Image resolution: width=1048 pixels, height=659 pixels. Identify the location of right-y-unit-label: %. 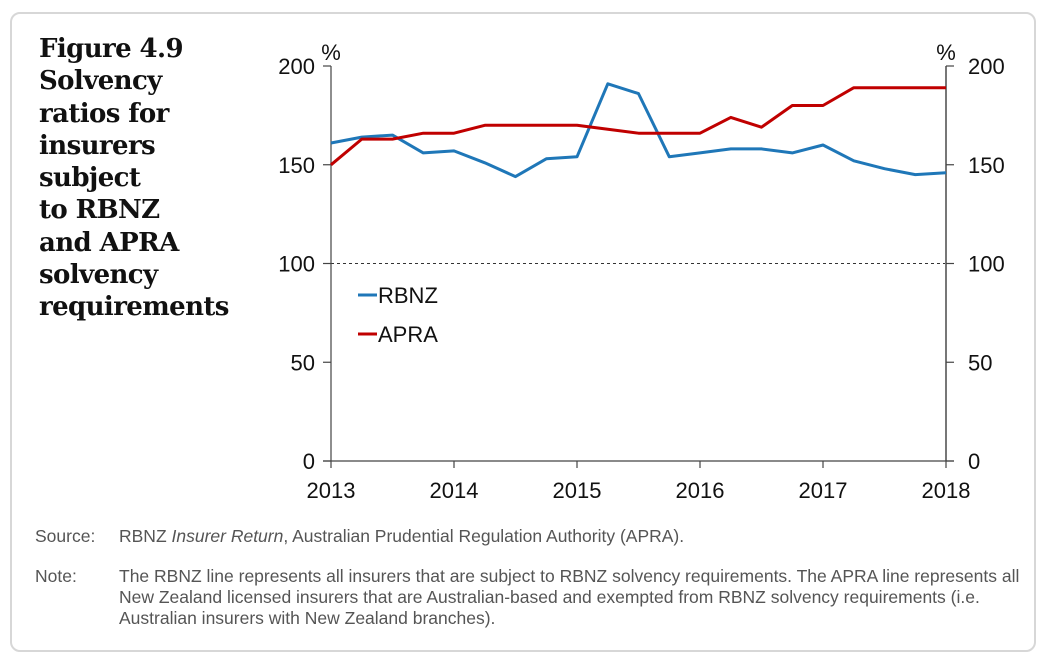
(946, 52).